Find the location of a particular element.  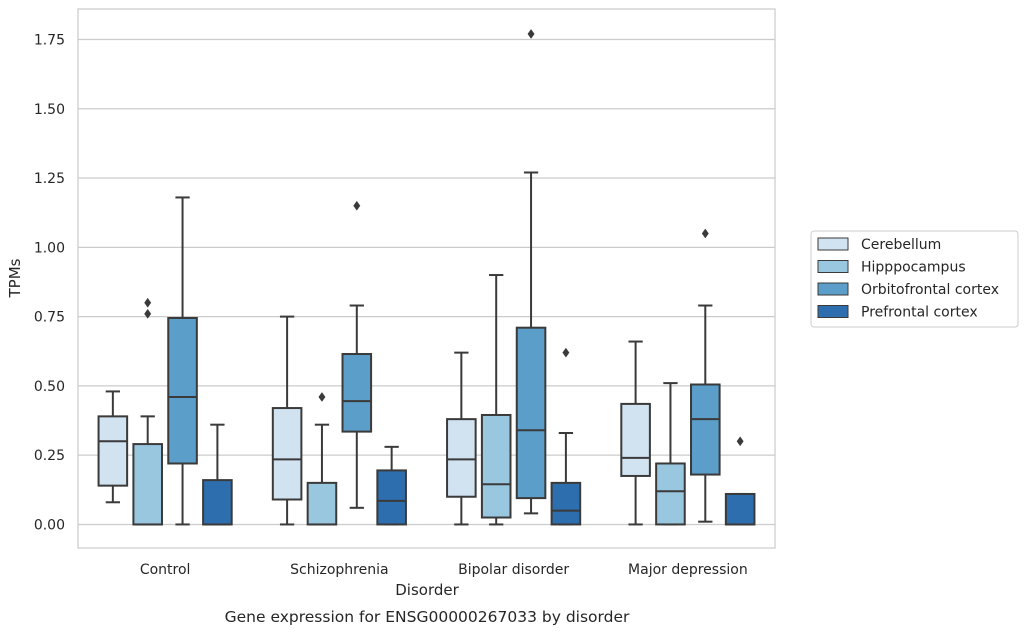

y-tick-label: 0.00 is located at coordinates (49, 525).